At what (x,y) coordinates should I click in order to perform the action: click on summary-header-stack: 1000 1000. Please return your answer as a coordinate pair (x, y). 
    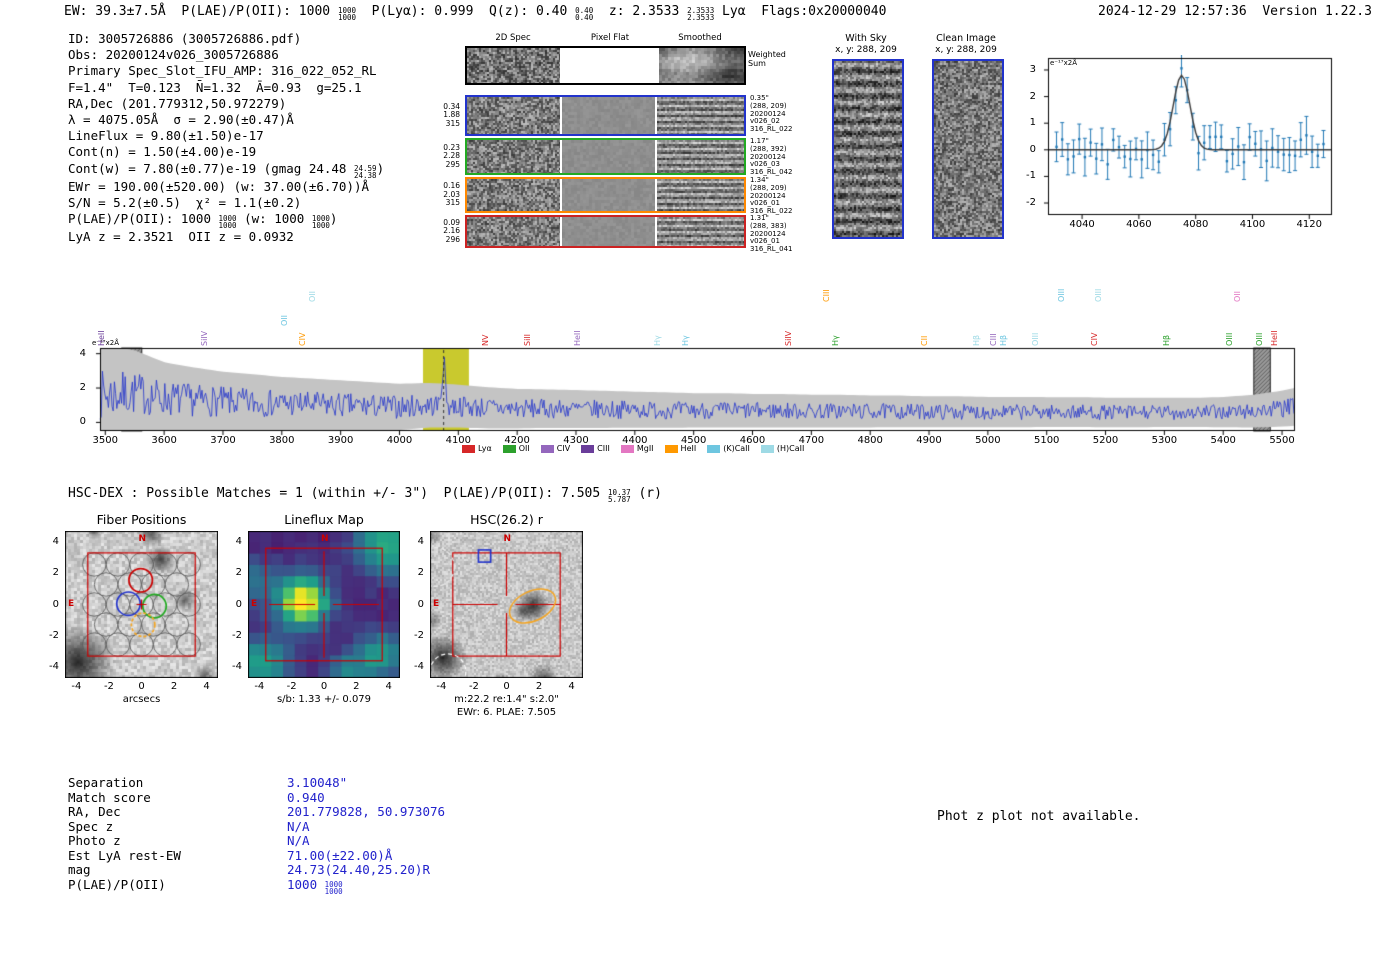
    Looking at the image, I should click on (346, 14).